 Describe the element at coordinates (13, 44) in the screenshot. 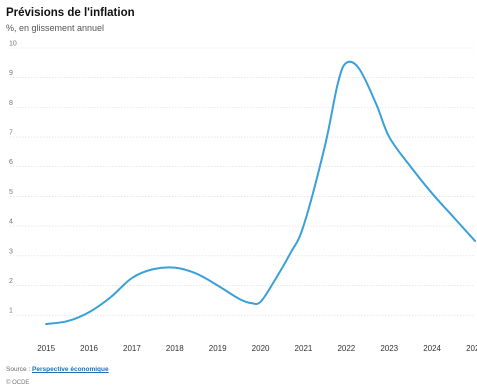

I see `y-tick-label: 10` at that location.